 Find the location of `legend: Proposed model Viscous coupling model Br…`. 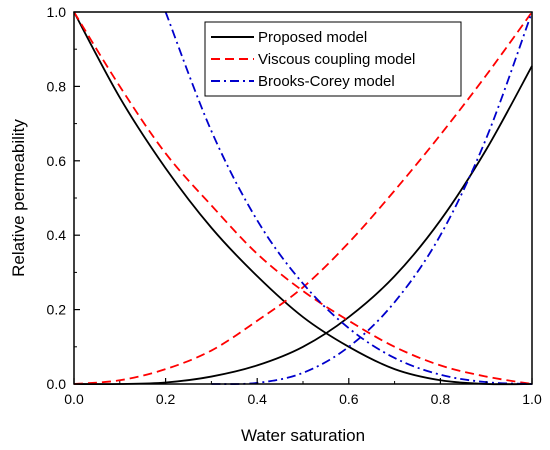

legend: Proposed model Viscous coupling model Br… is located at coordinates (333, 59).